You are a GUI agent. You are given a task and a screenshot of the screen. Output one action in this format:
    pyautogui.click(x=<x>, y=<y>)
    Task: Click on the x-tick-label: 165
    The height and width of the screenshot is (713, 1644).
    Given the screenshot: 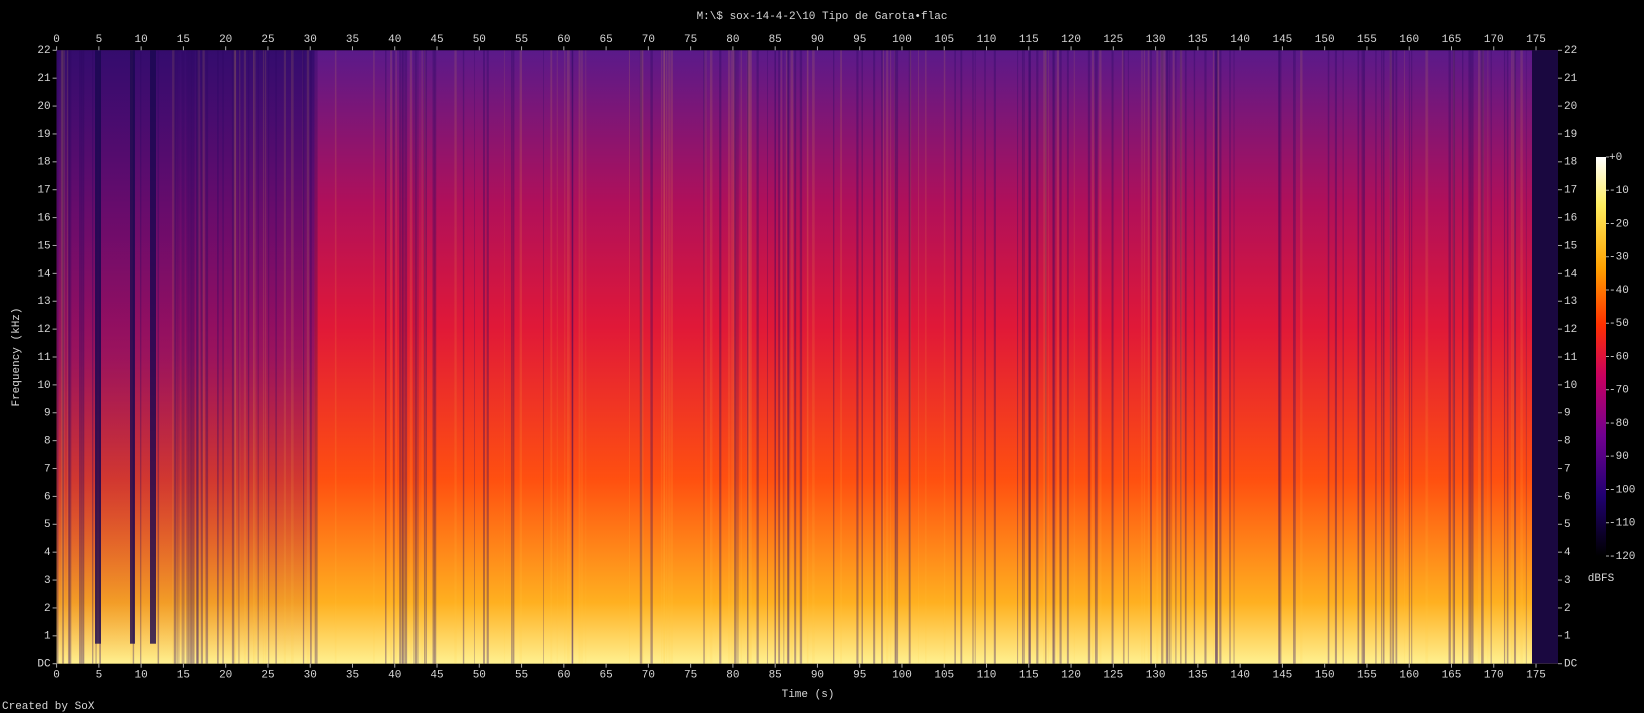 What is the action you would take?
    pyautogui.click(x=1452, y=40)
    